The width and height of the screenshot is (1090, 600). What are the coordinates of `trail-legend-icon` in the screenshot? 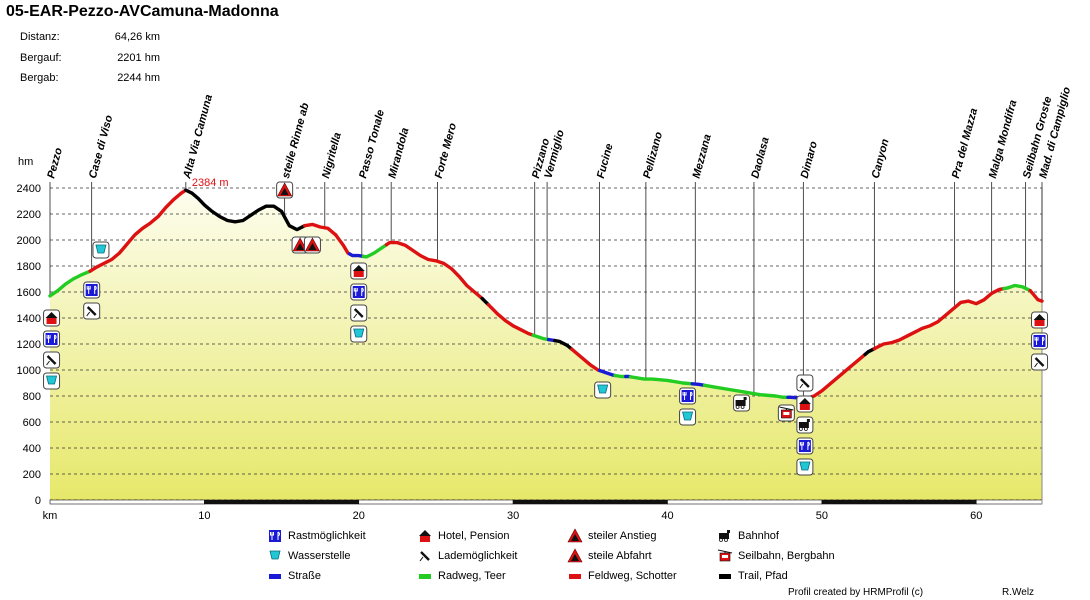 It's located at (725, 576).